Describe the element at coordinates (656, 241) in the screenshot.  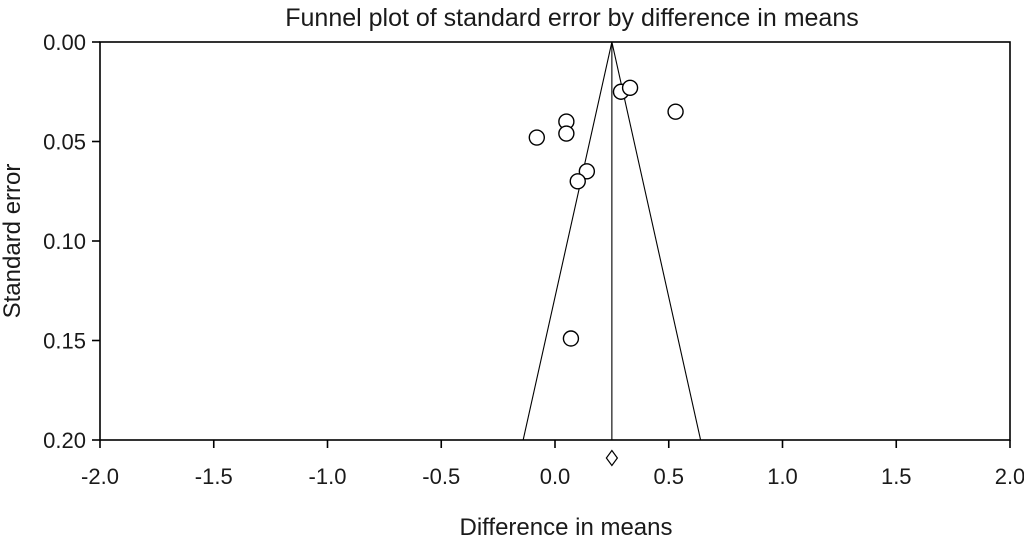
I see `funnel-right-limit-line` at that location.